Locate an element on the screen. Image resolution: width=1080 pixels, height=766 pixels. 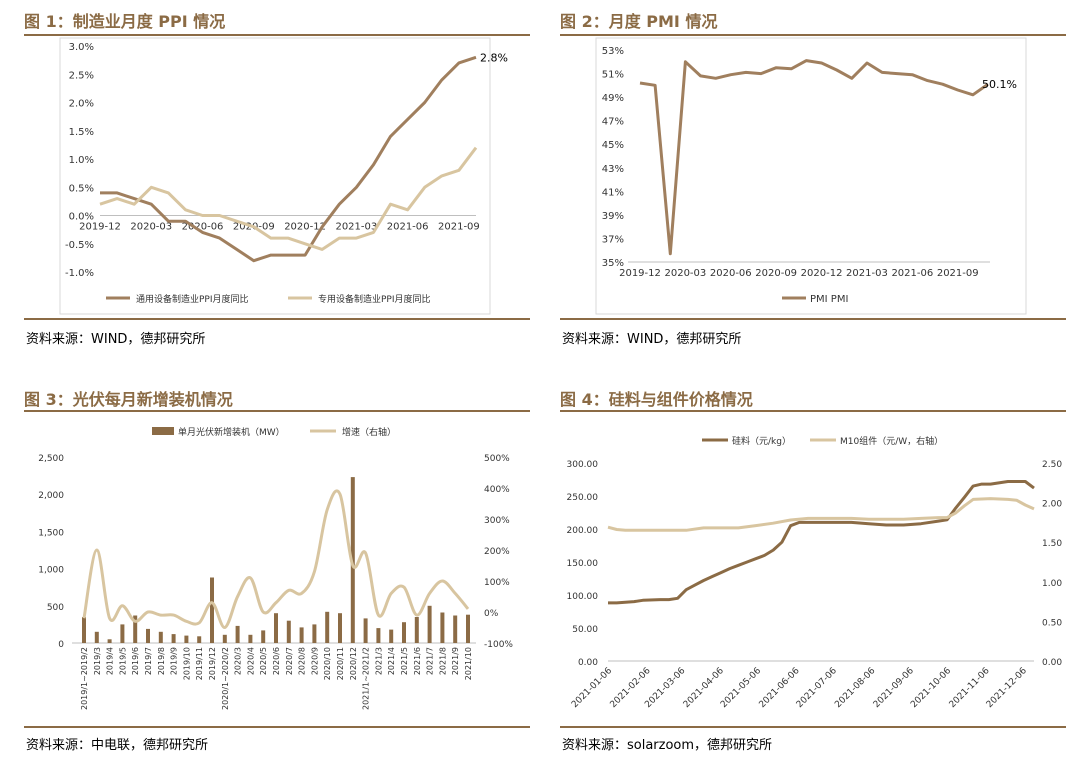
legend-label: 专用设备制造业PPI月度同比 is located at coordinates (374, 299).